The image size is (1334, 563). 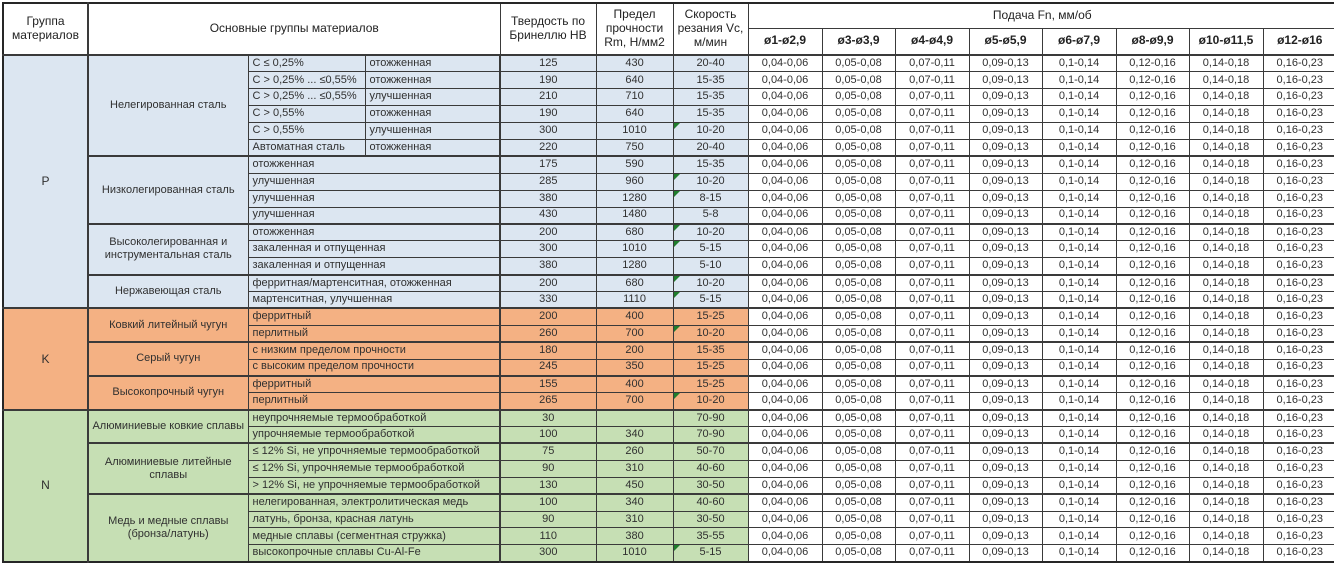 I want to click on header-feed-d12: ø12-ø16, so click(x=1298, y=41).